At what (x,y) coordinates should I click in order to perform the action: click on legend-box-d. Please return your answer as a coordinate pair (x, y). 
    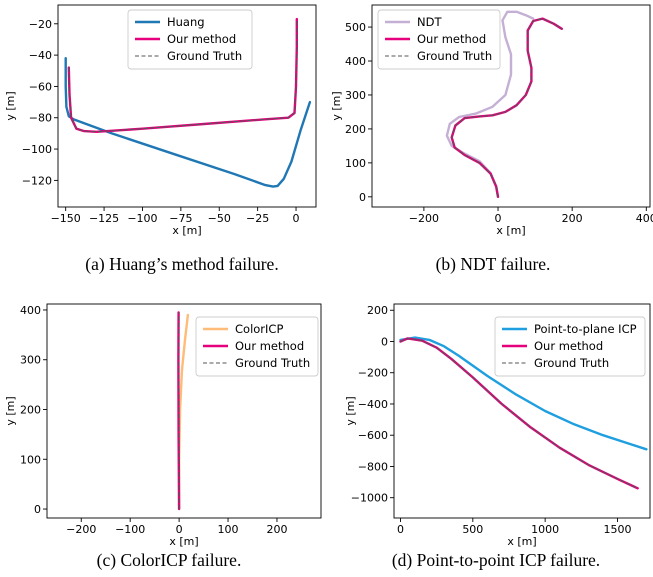
    Looking at the image, I should click on (570, 346).